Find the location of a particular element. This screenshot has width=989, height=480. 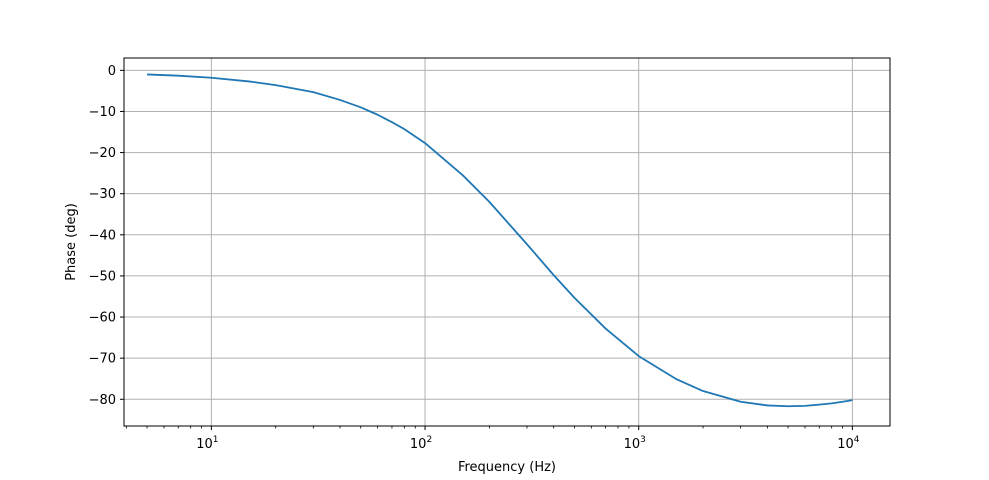

y-axis-label: Phase (deg) is located at coordinates (71, 242).